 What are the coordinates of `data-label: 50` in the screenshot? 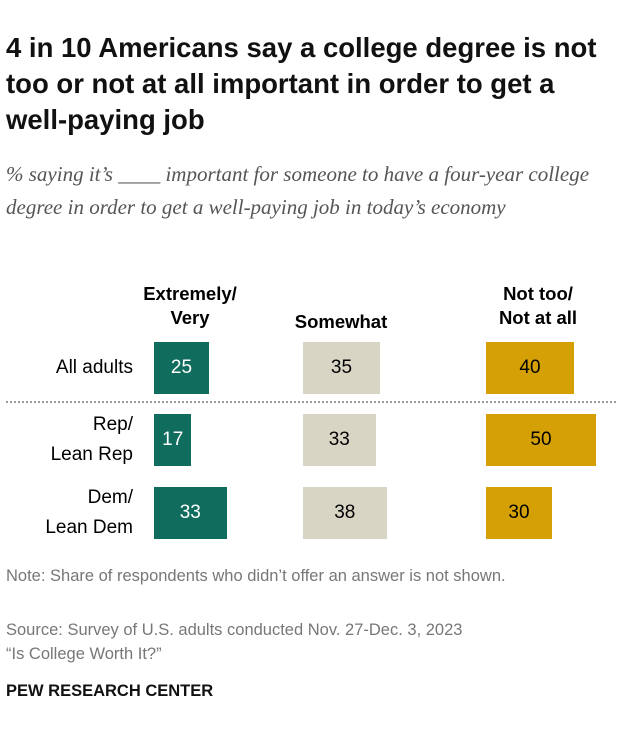 It's located at (541, 439).